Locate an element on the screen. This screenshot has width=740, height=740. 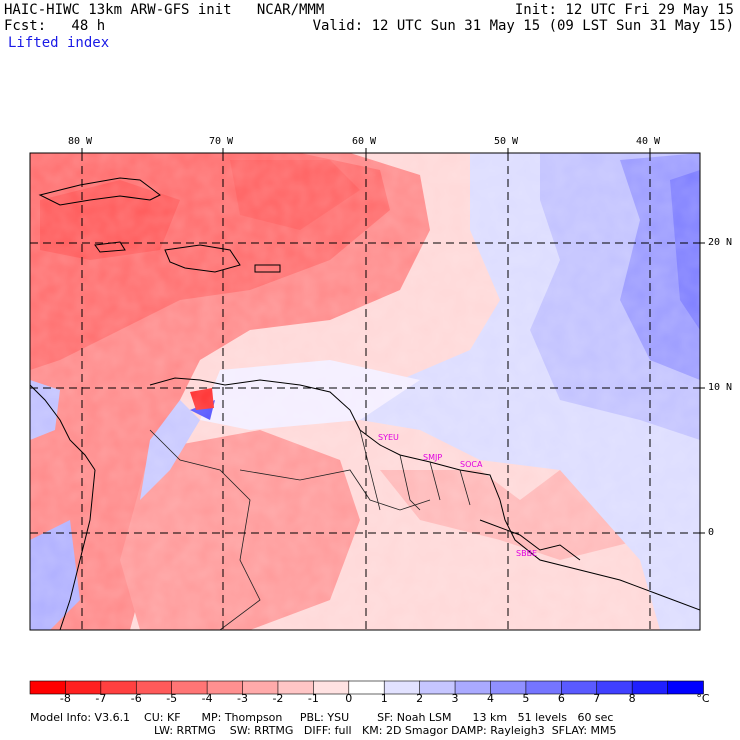
lon-label-60w: 60 W is located at coordinates (364, 141).